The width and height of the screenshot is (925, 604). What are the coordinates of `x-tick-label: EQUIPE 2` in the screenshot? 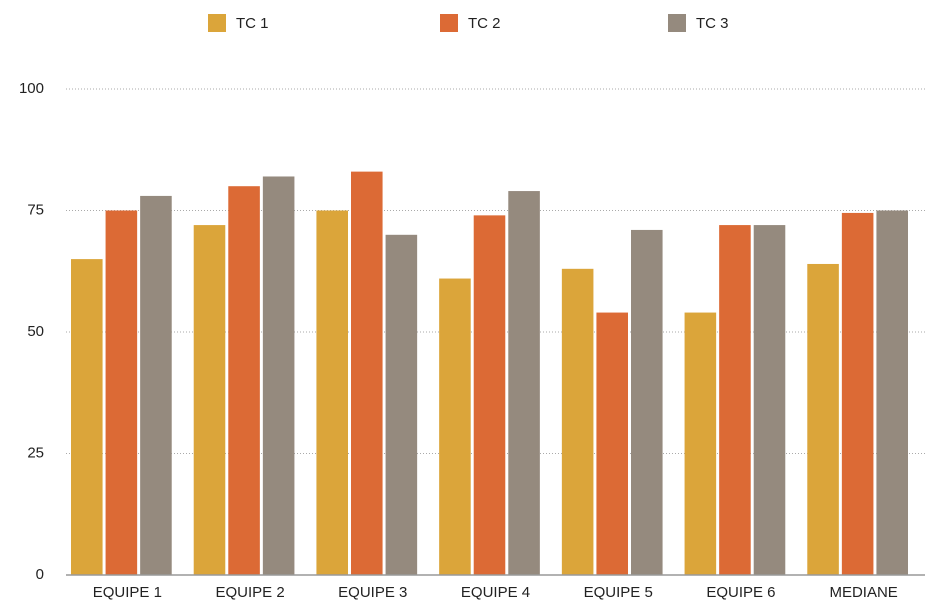 It's located at (249, 592).